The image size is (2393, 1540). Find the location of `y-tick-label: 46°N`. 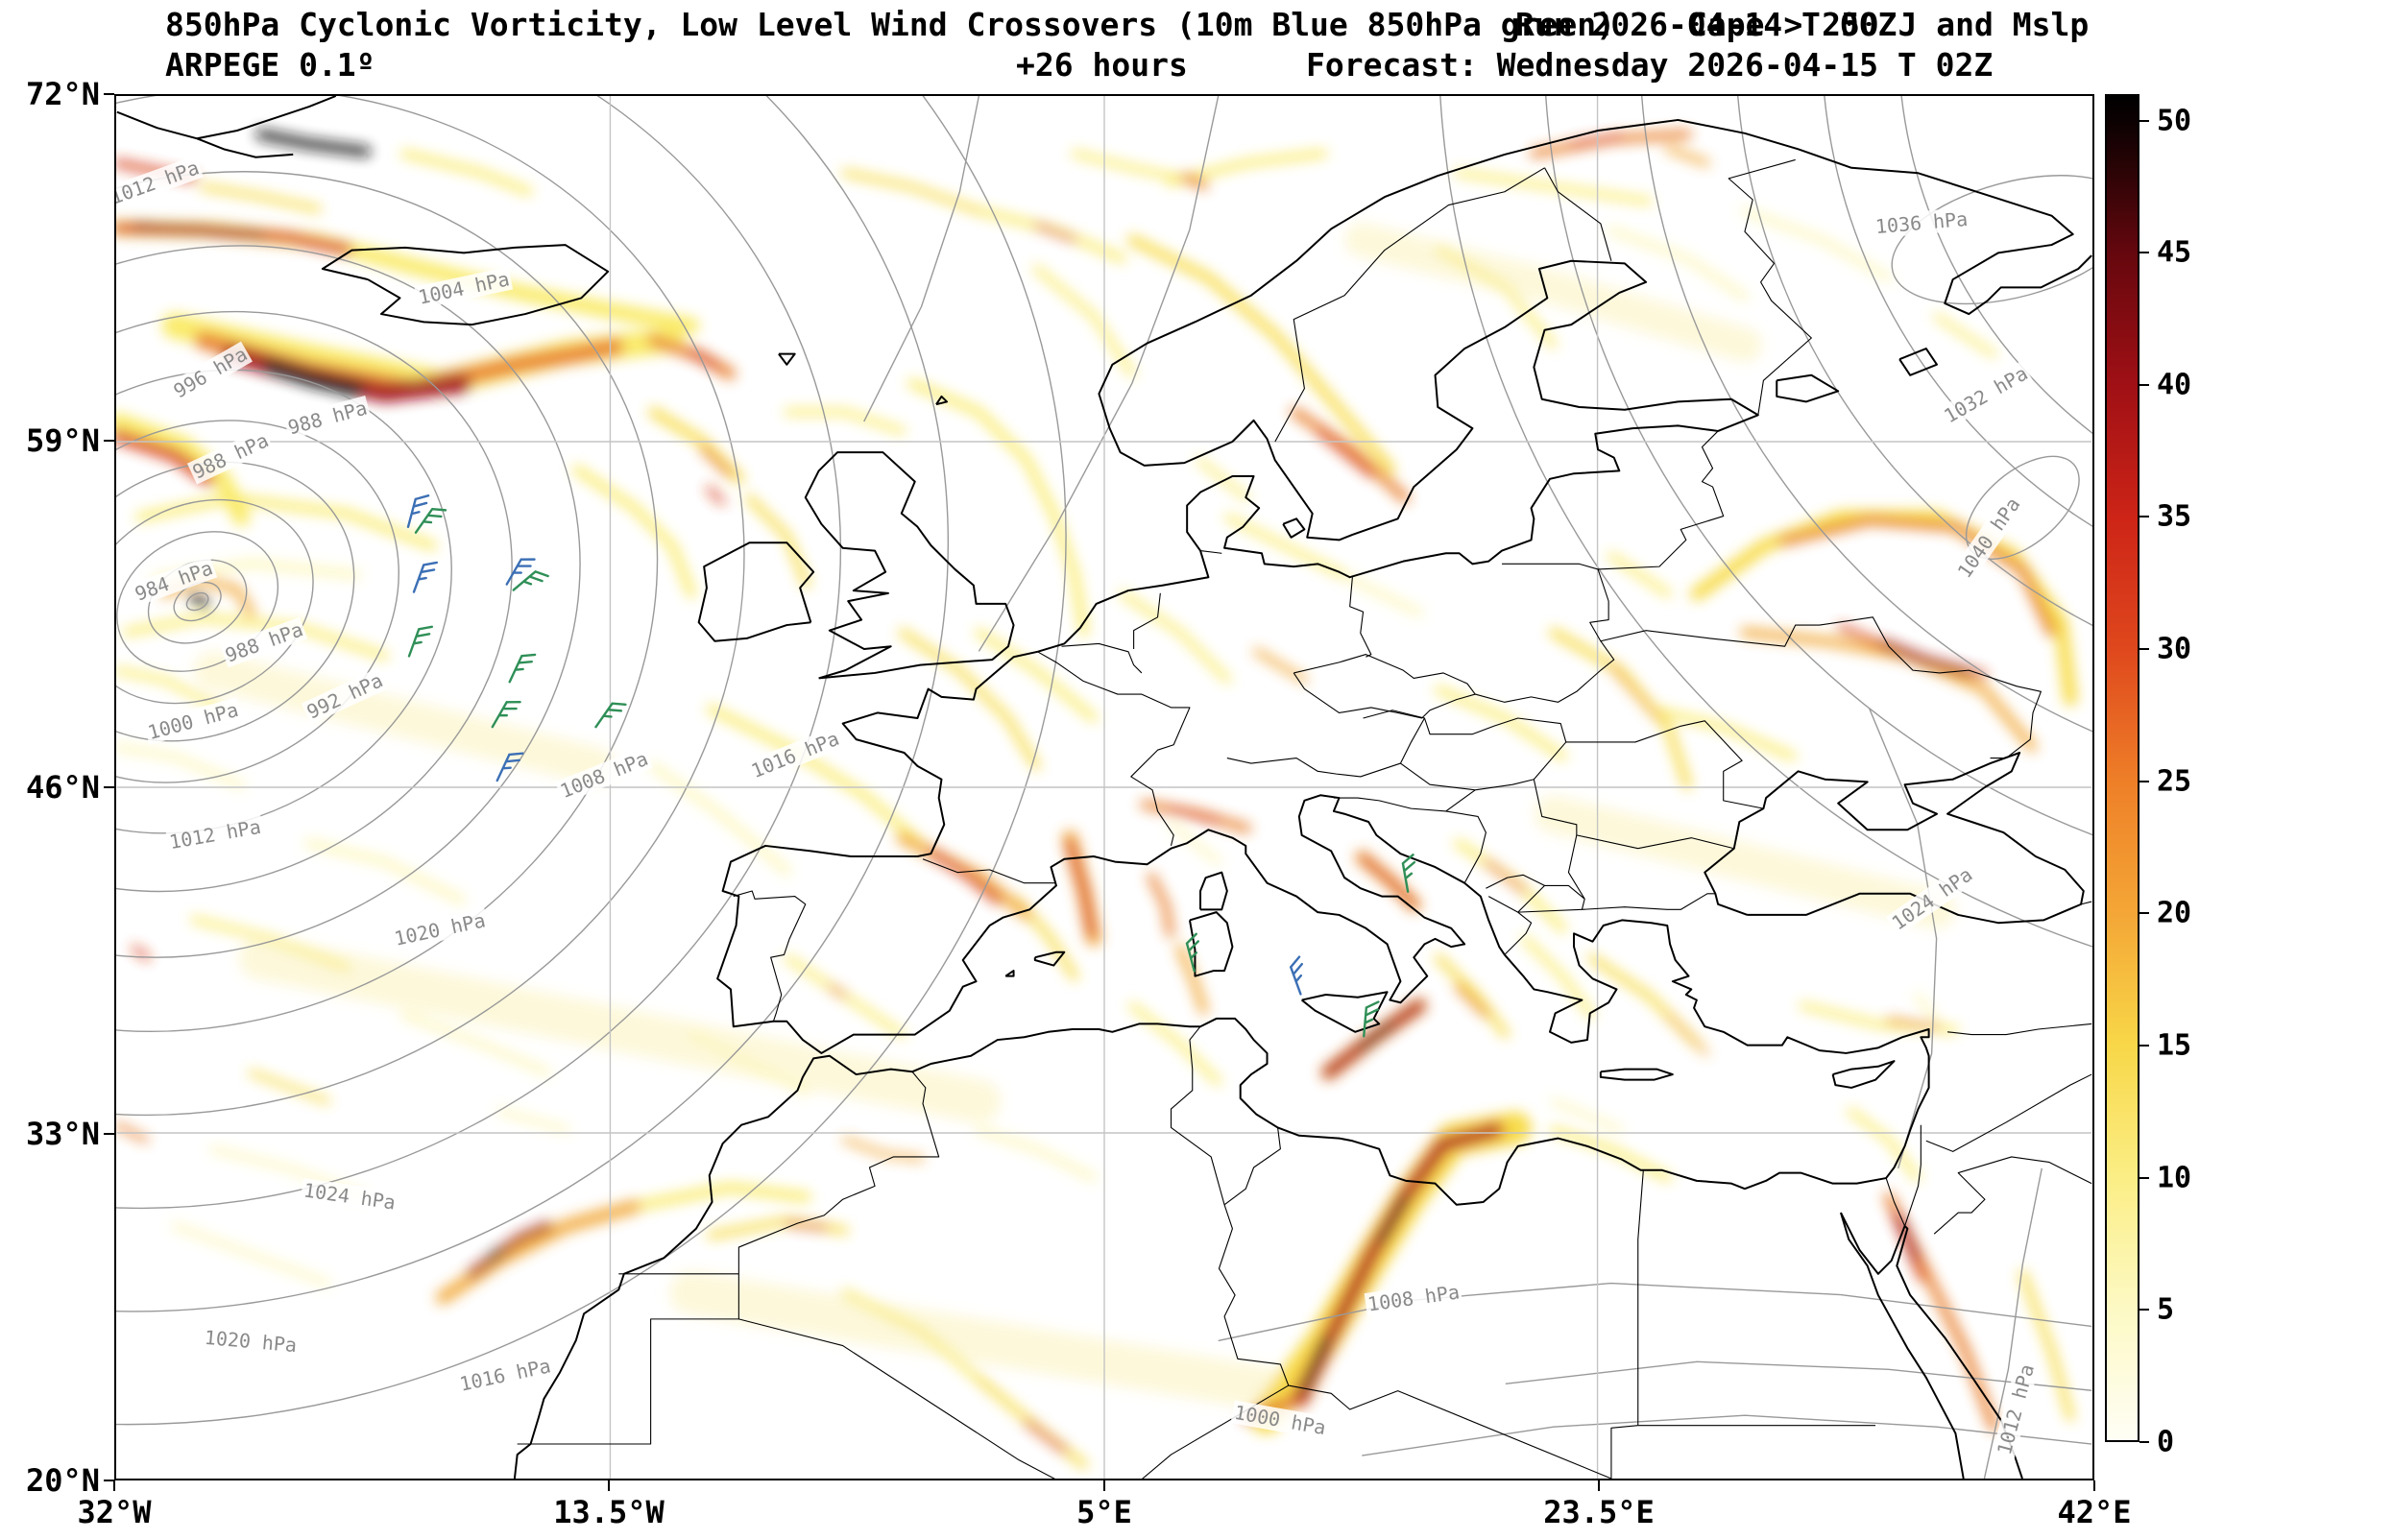

y-tick-label: 46°N is located at coordinates (62, 787).